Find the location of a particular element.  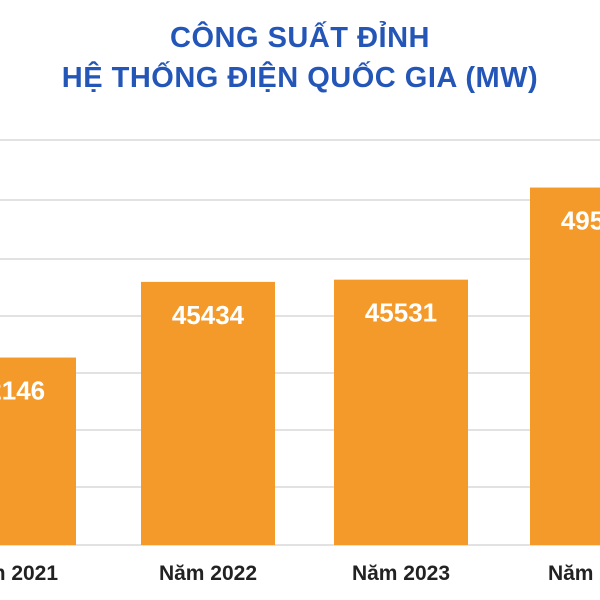

bar-value-label-3: 45531 is located at coordinates (401, 313).